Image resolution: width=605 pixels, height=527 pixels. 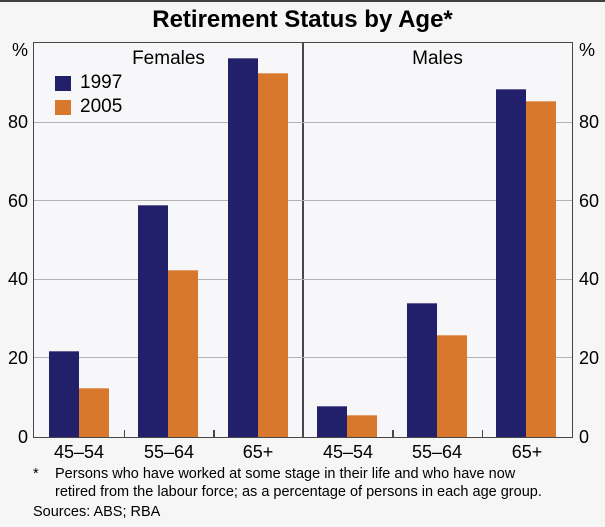 I want to click on y-axis-unit-left: %, so click(x=19, y=50).